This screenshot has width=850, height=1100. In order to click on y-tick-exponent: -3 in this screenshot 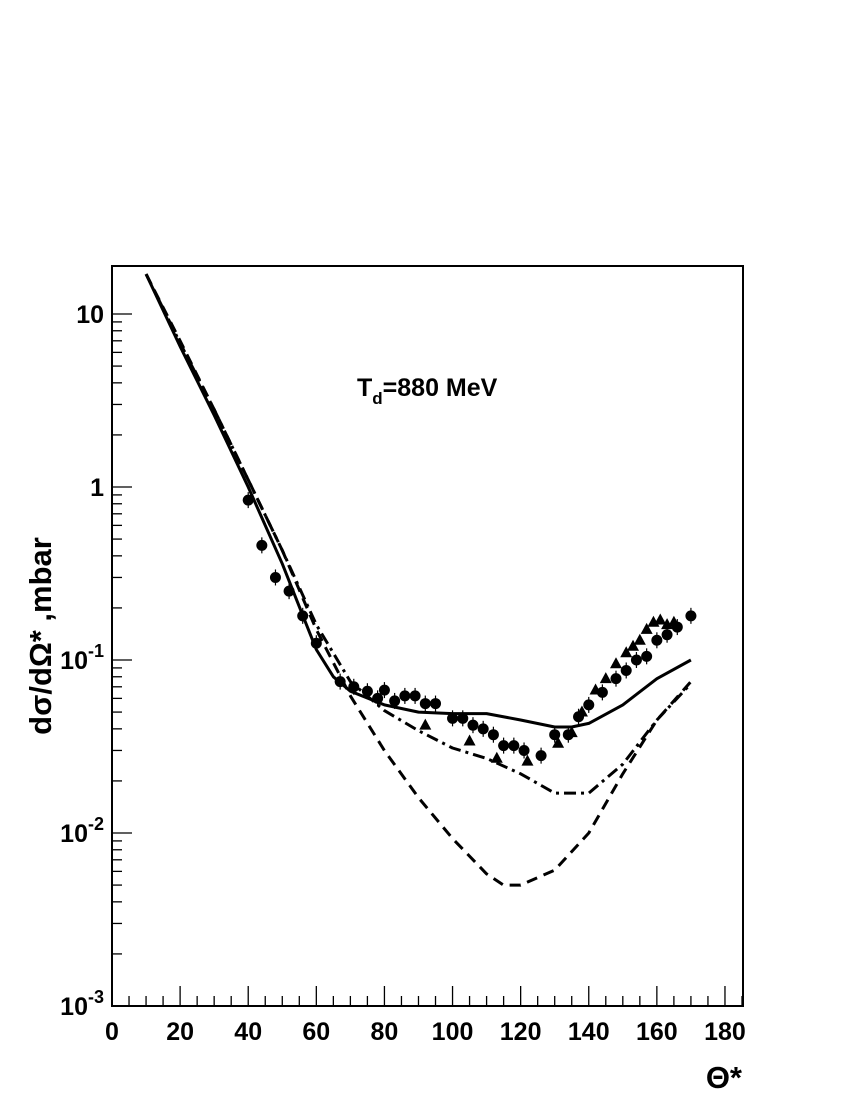, I will do `click(96, 997)`.